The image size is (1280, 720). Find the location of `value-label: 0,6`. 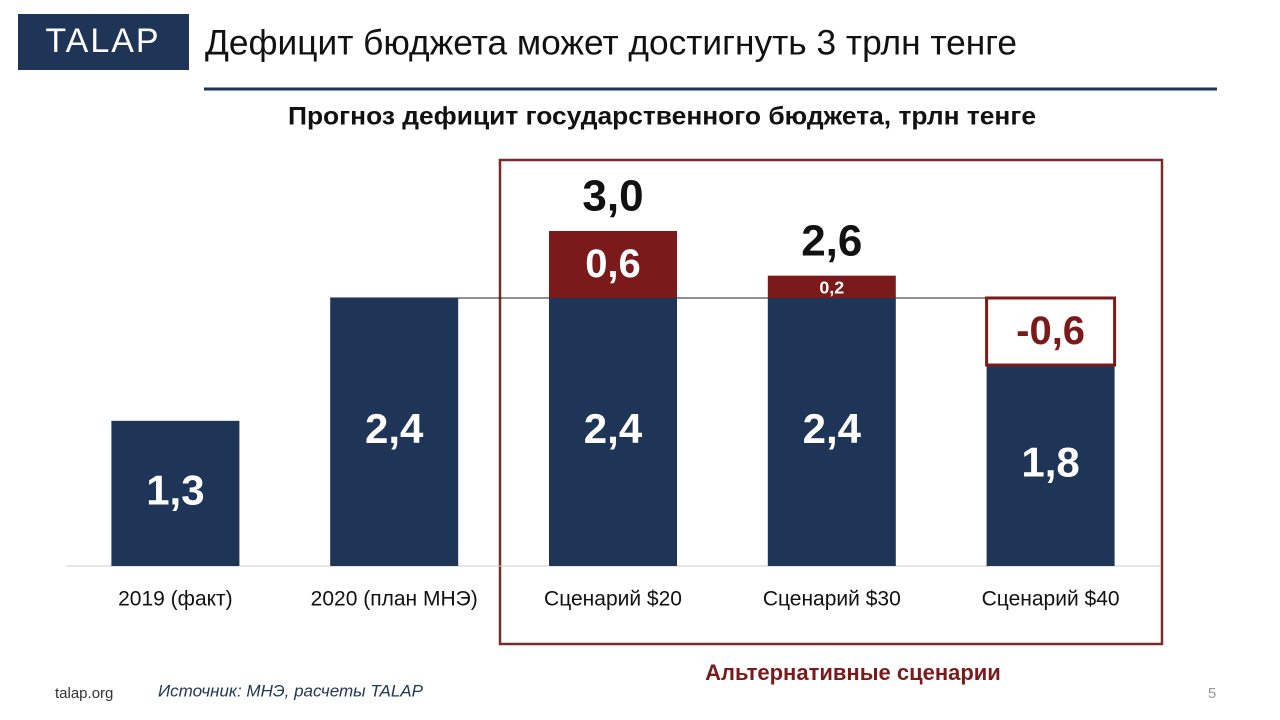

value-label: 0,6 is located at coordinates (613, 264).